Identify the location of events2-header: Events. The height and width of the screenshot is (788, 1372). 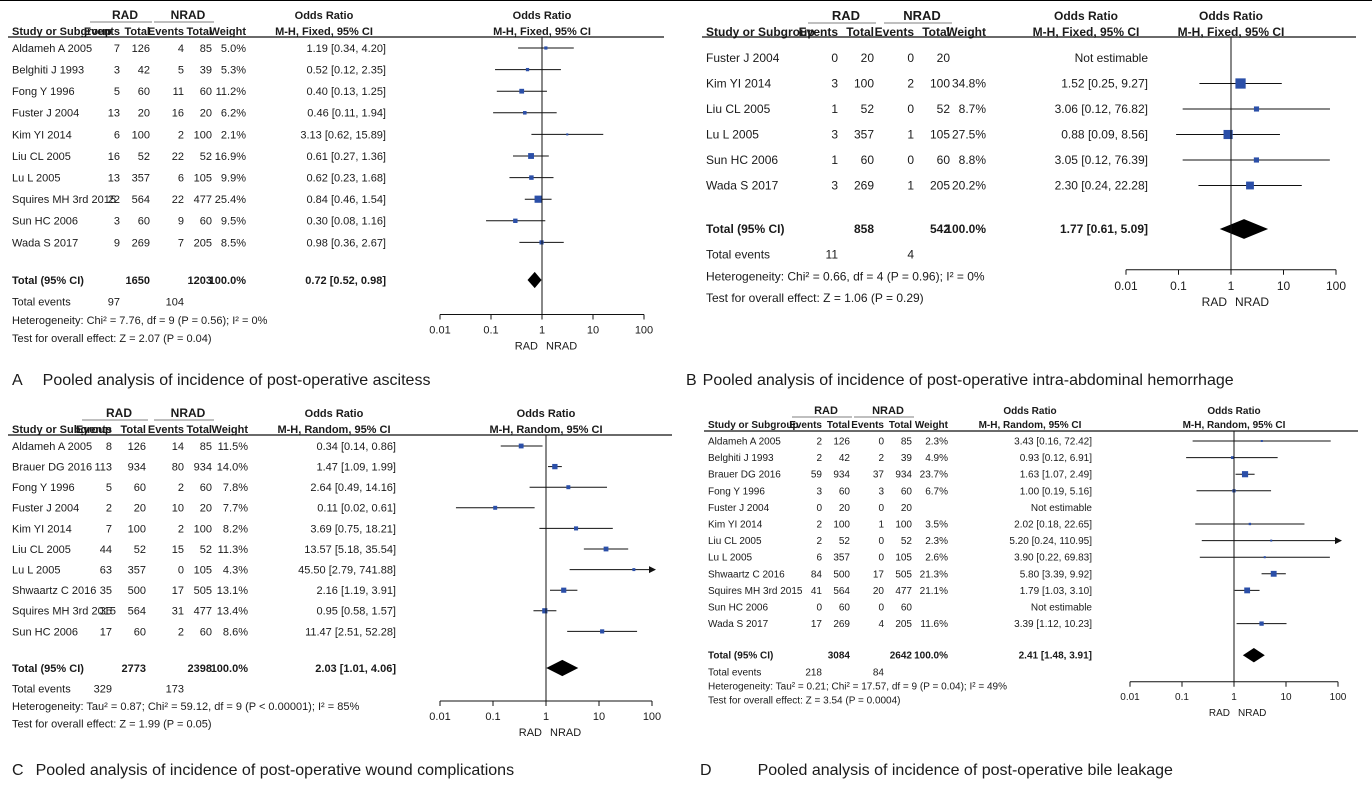
(867, 425).